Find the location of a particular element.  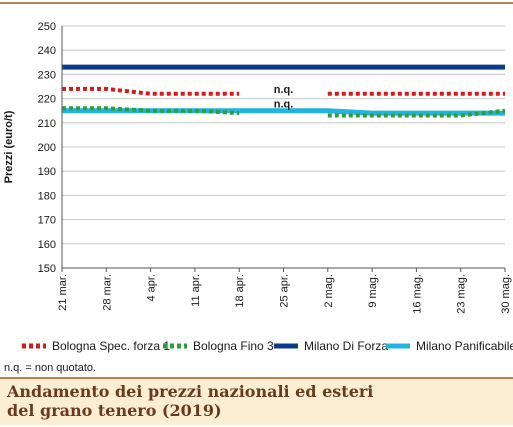

top-rule is located at coordinates (256, 3).